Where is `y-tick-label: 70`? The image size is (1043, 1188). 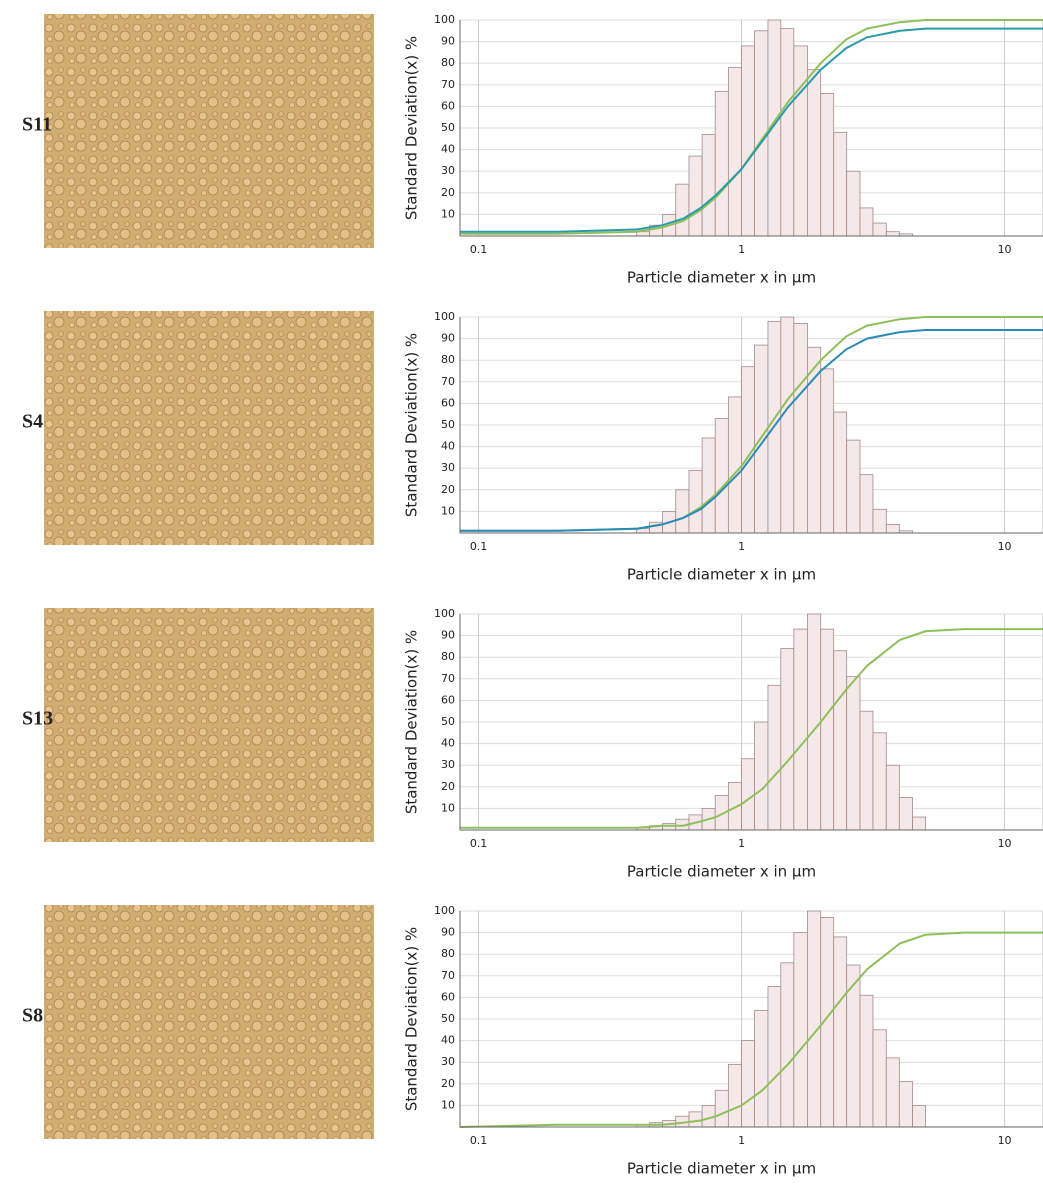
y-tick-label: 70 is located at coordinates (448, 381).